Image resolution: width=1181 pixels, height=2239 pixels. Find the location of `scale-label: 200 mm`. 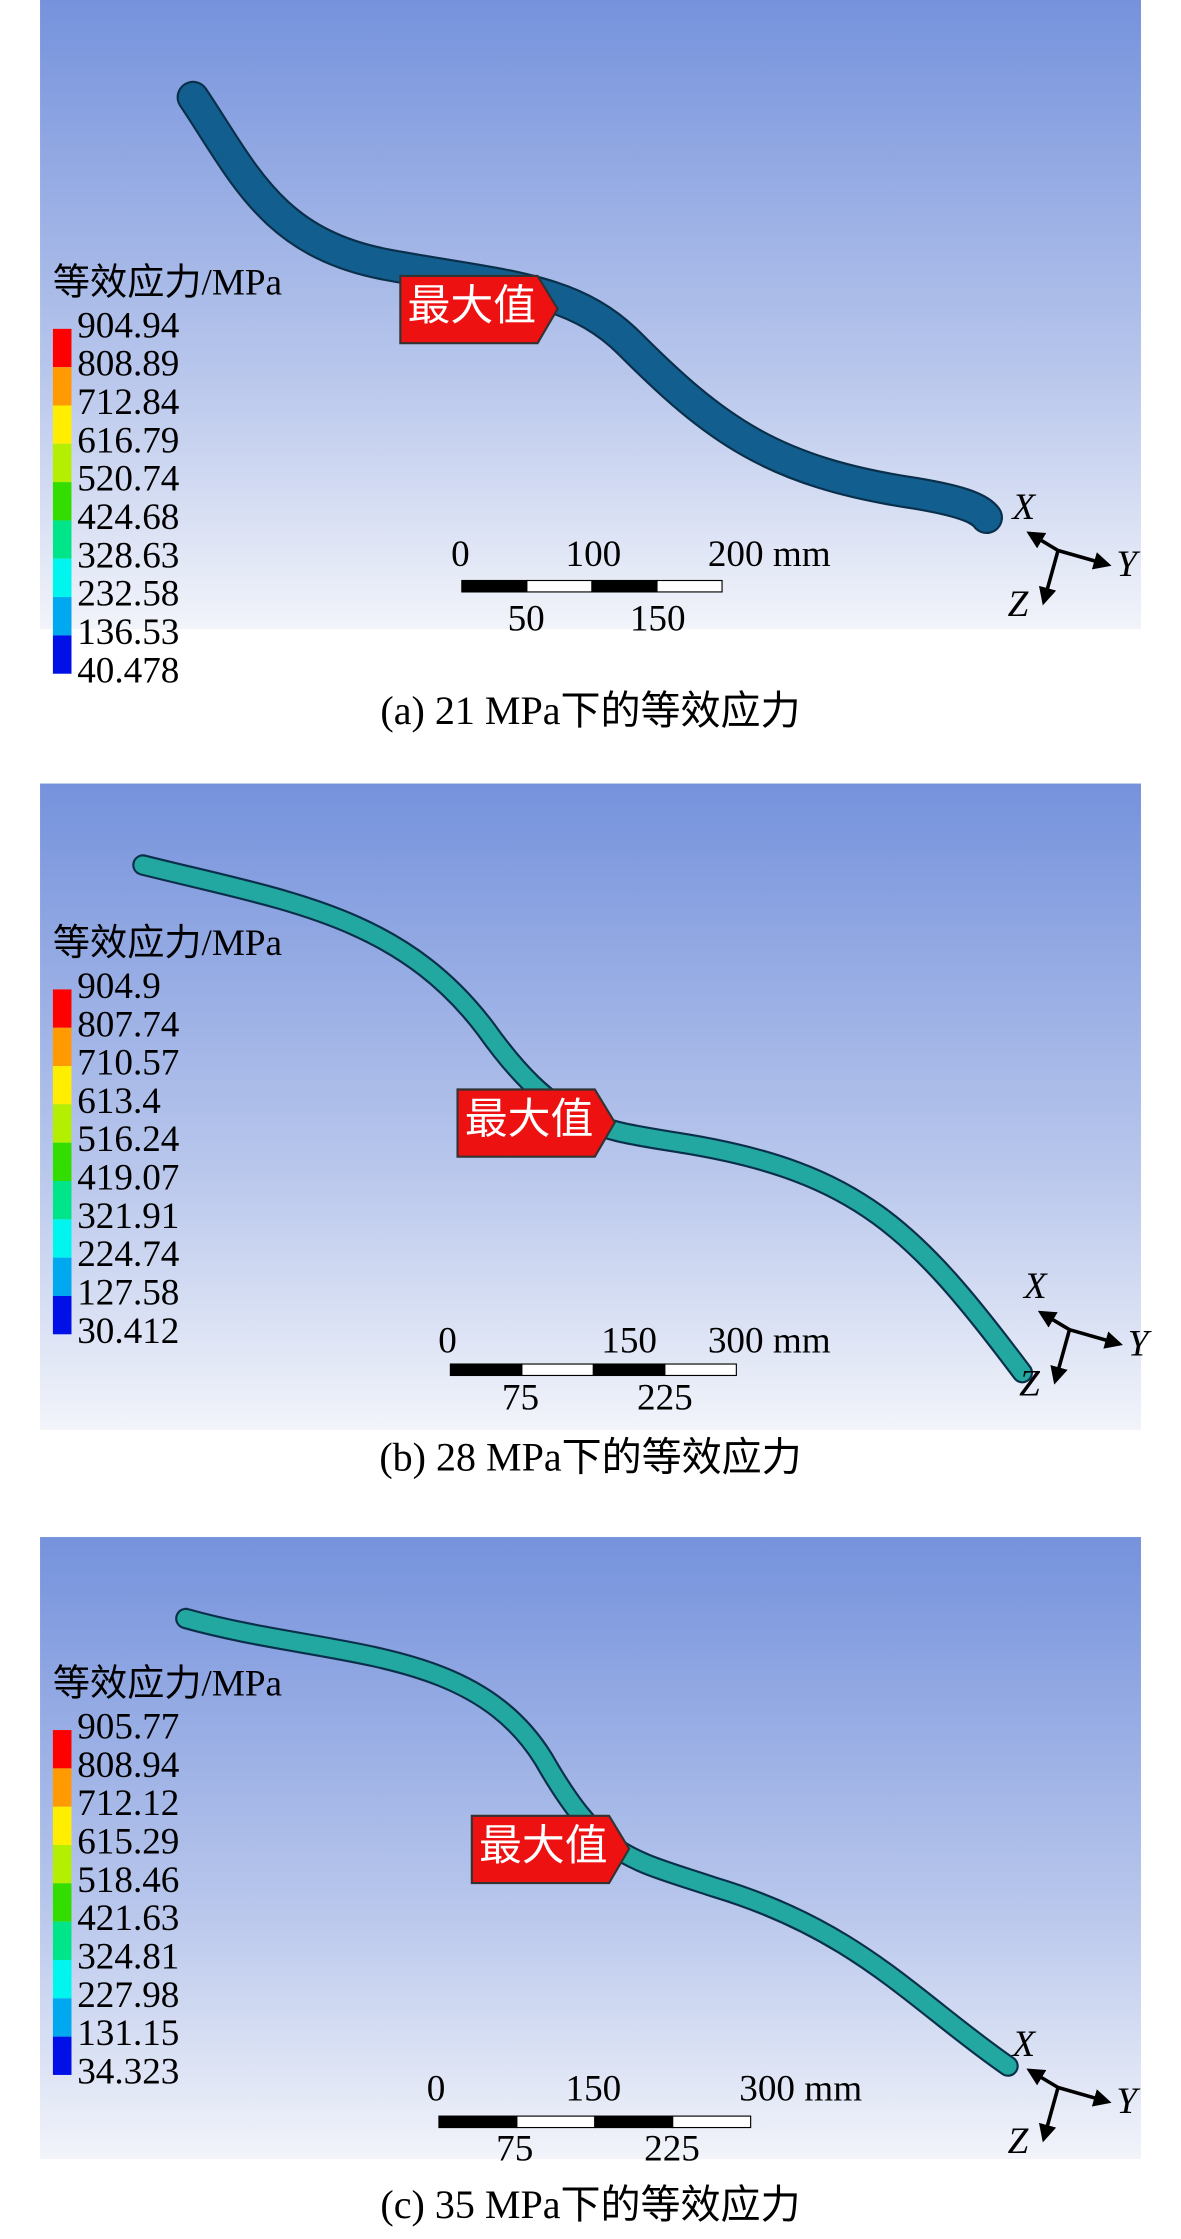

scale-label: 200 mm is located at coordinates (769, 554).